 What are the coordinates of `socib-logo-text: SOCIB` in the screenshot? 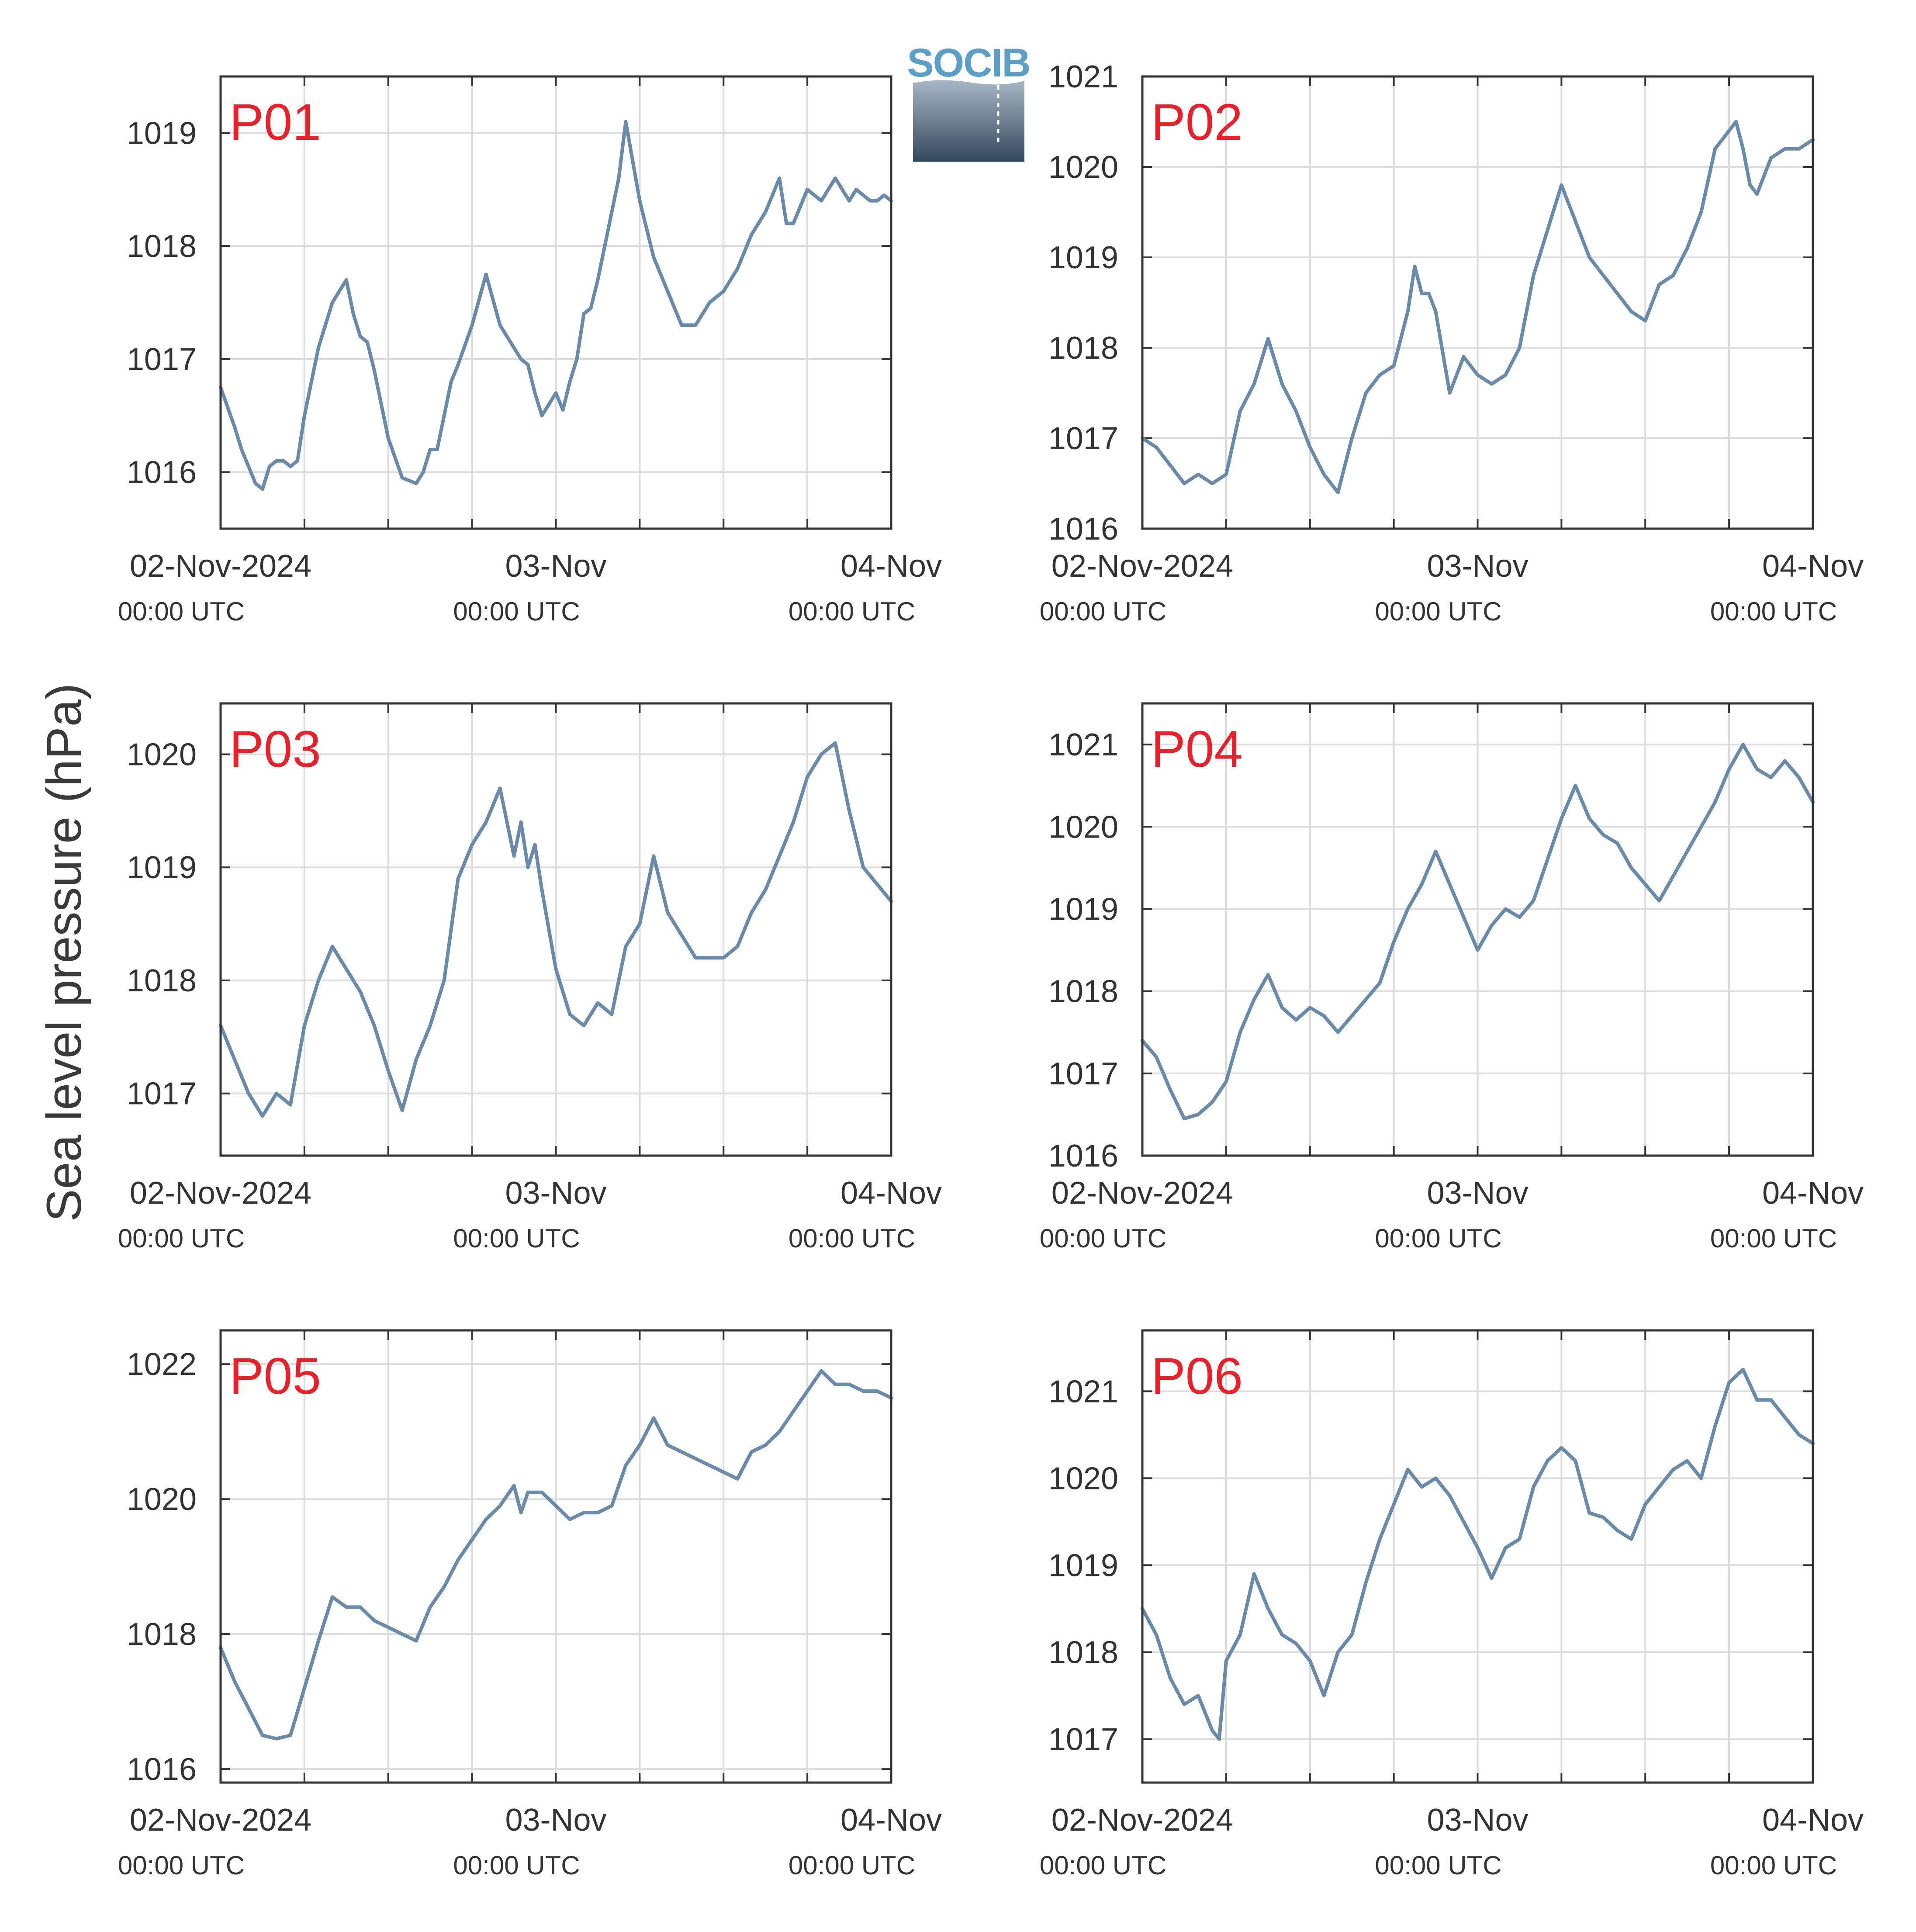 It's located at (968, 63).